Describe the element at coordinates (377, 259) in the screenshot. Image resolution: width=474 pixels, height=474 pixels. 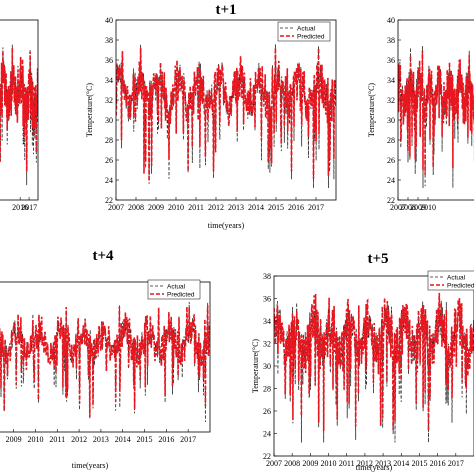
I see `panel-title: t+5` at that location.